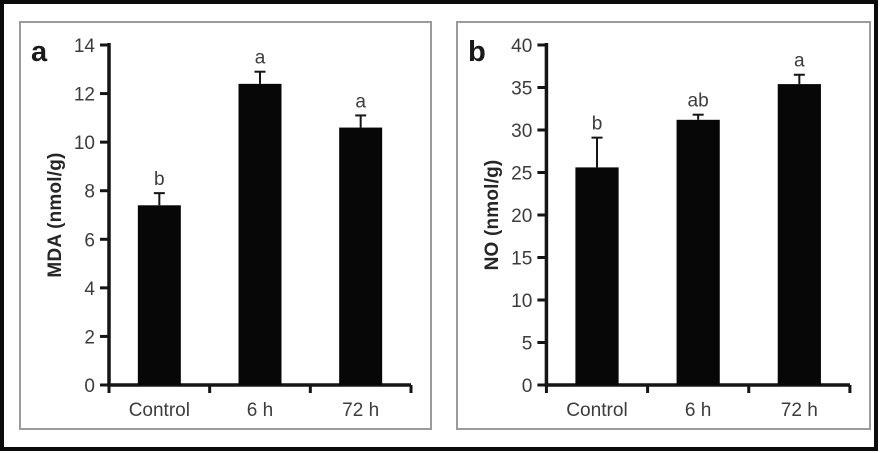 Image resolution: width=888 pixels, height=453 pixels. I want to click on y-tick-label: 6, so click(89, 240).